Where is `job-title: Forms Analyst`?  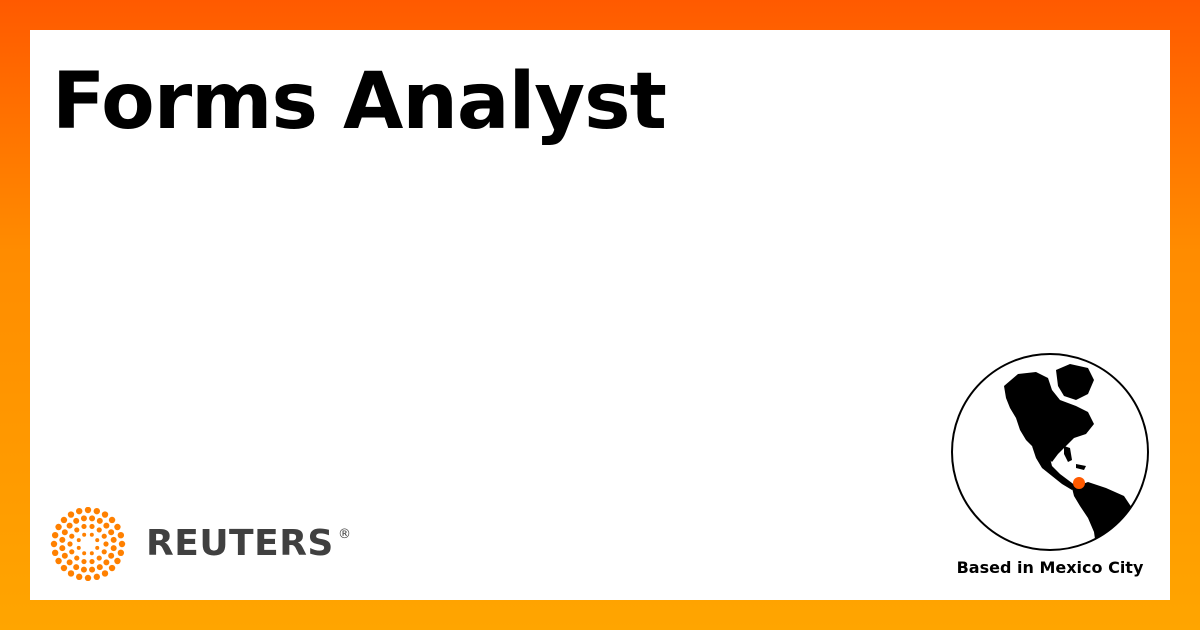
job-title: Forms Analyst is located at coordinates (359, 102).